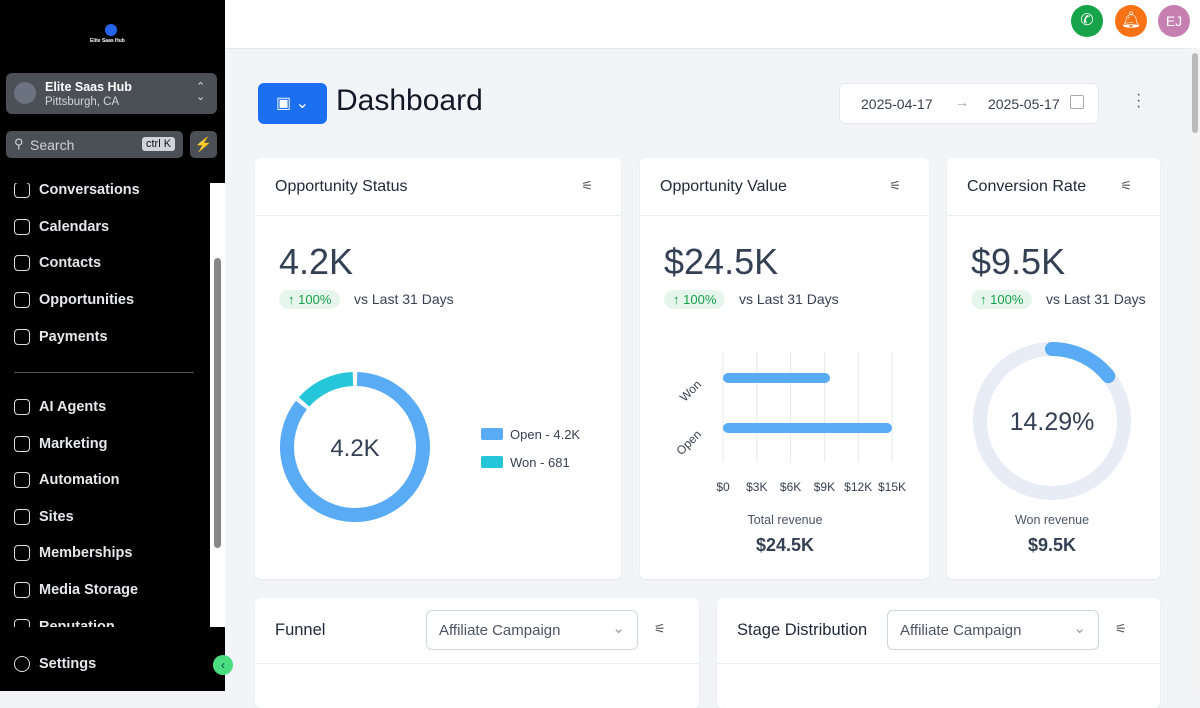 This screenshot has height=708, width=1200. Describe the element at coordinates (756, 487) in the screenshot. I see `x-tick-label: $3K` at that location.